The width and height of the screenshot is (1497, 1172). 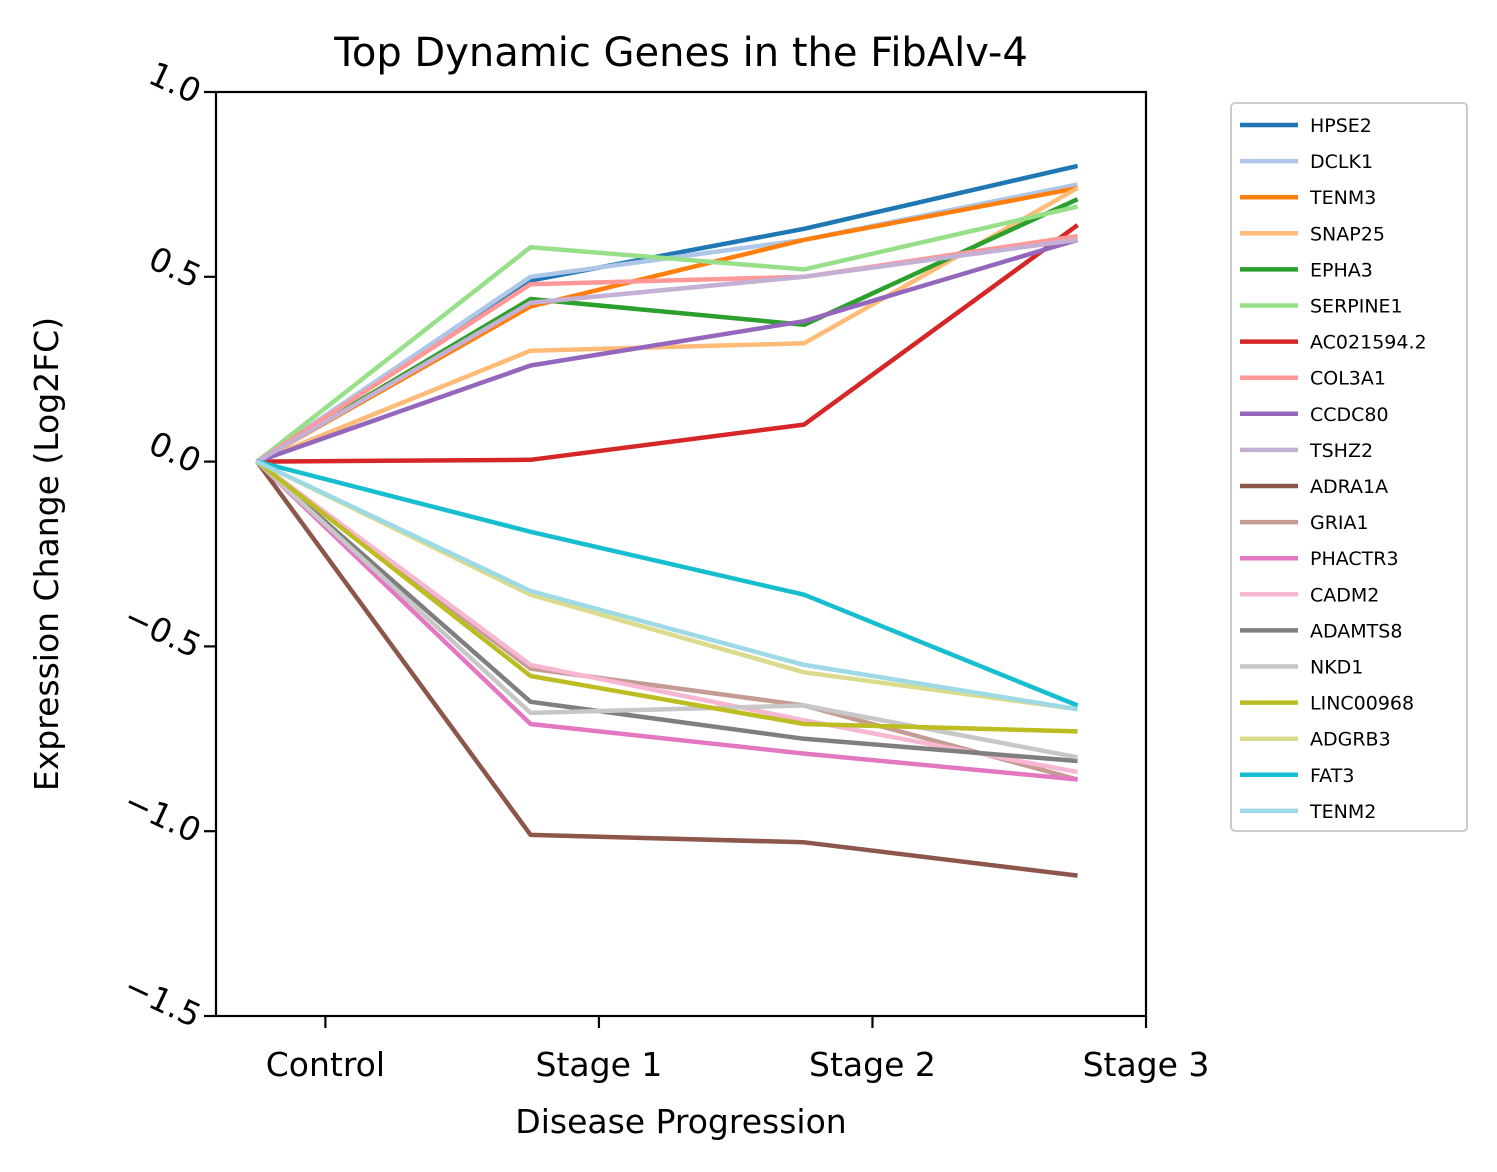 I want to click on legend-label: EPHA3, so click(x=1341, y=270).